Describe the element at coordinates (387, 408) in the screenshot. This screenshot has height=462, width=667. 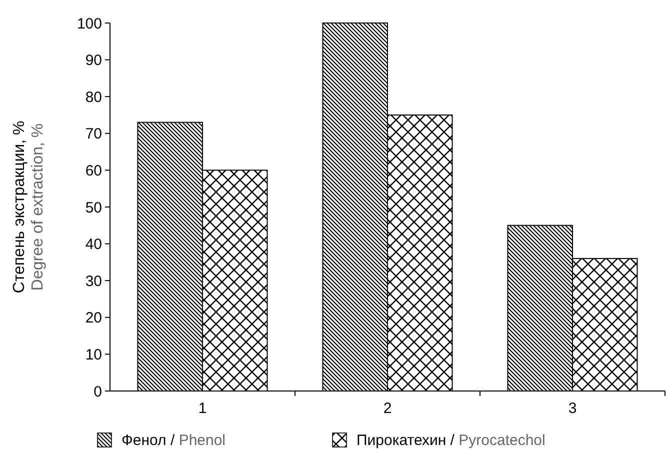
I see `x-tick-label: 2` at that location.